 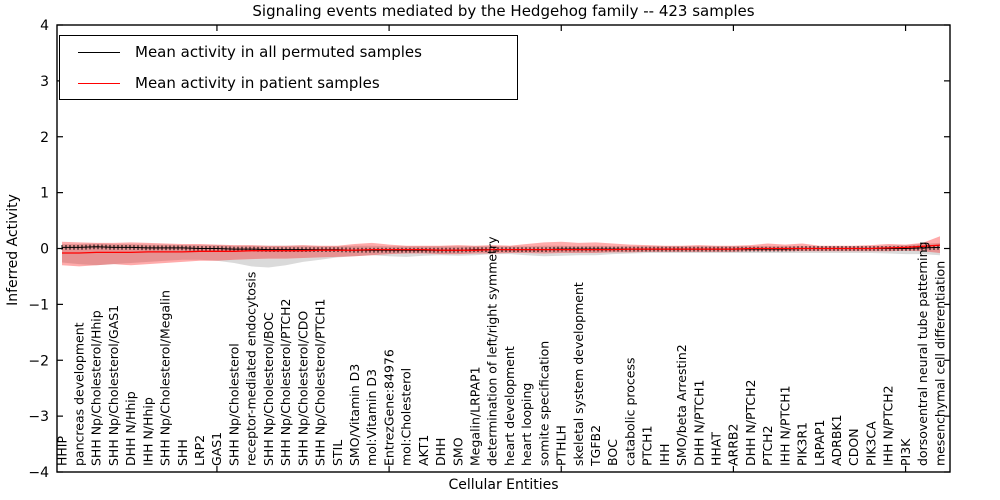 I want to click on patient-line-sample-icon, so click(x=99, y=83).